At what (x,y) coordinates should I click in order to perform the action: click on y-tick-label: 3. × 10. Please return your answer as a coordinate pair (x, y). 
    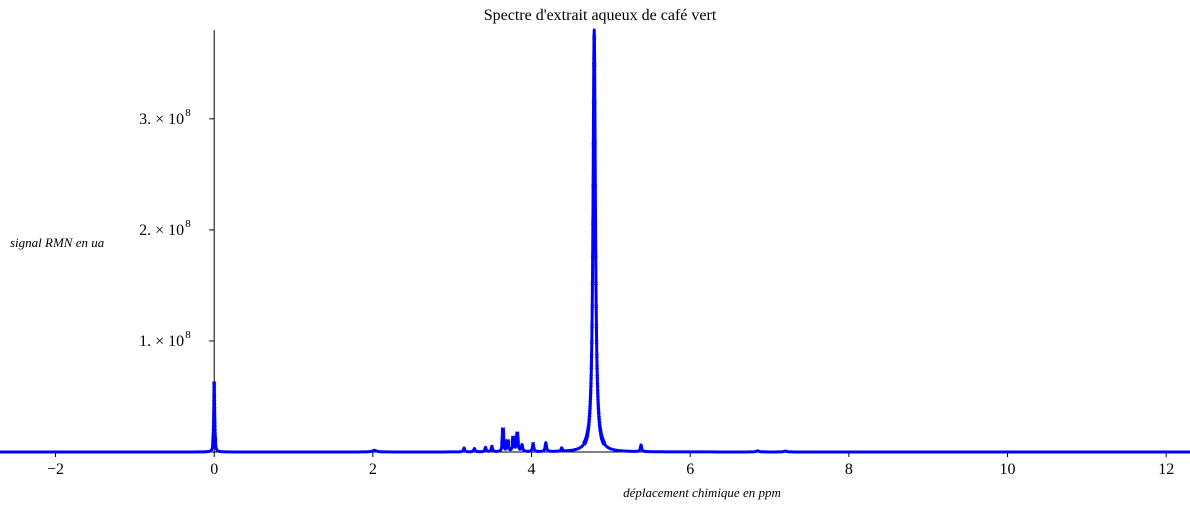
    Looking at the image, I should click on (161, 119).